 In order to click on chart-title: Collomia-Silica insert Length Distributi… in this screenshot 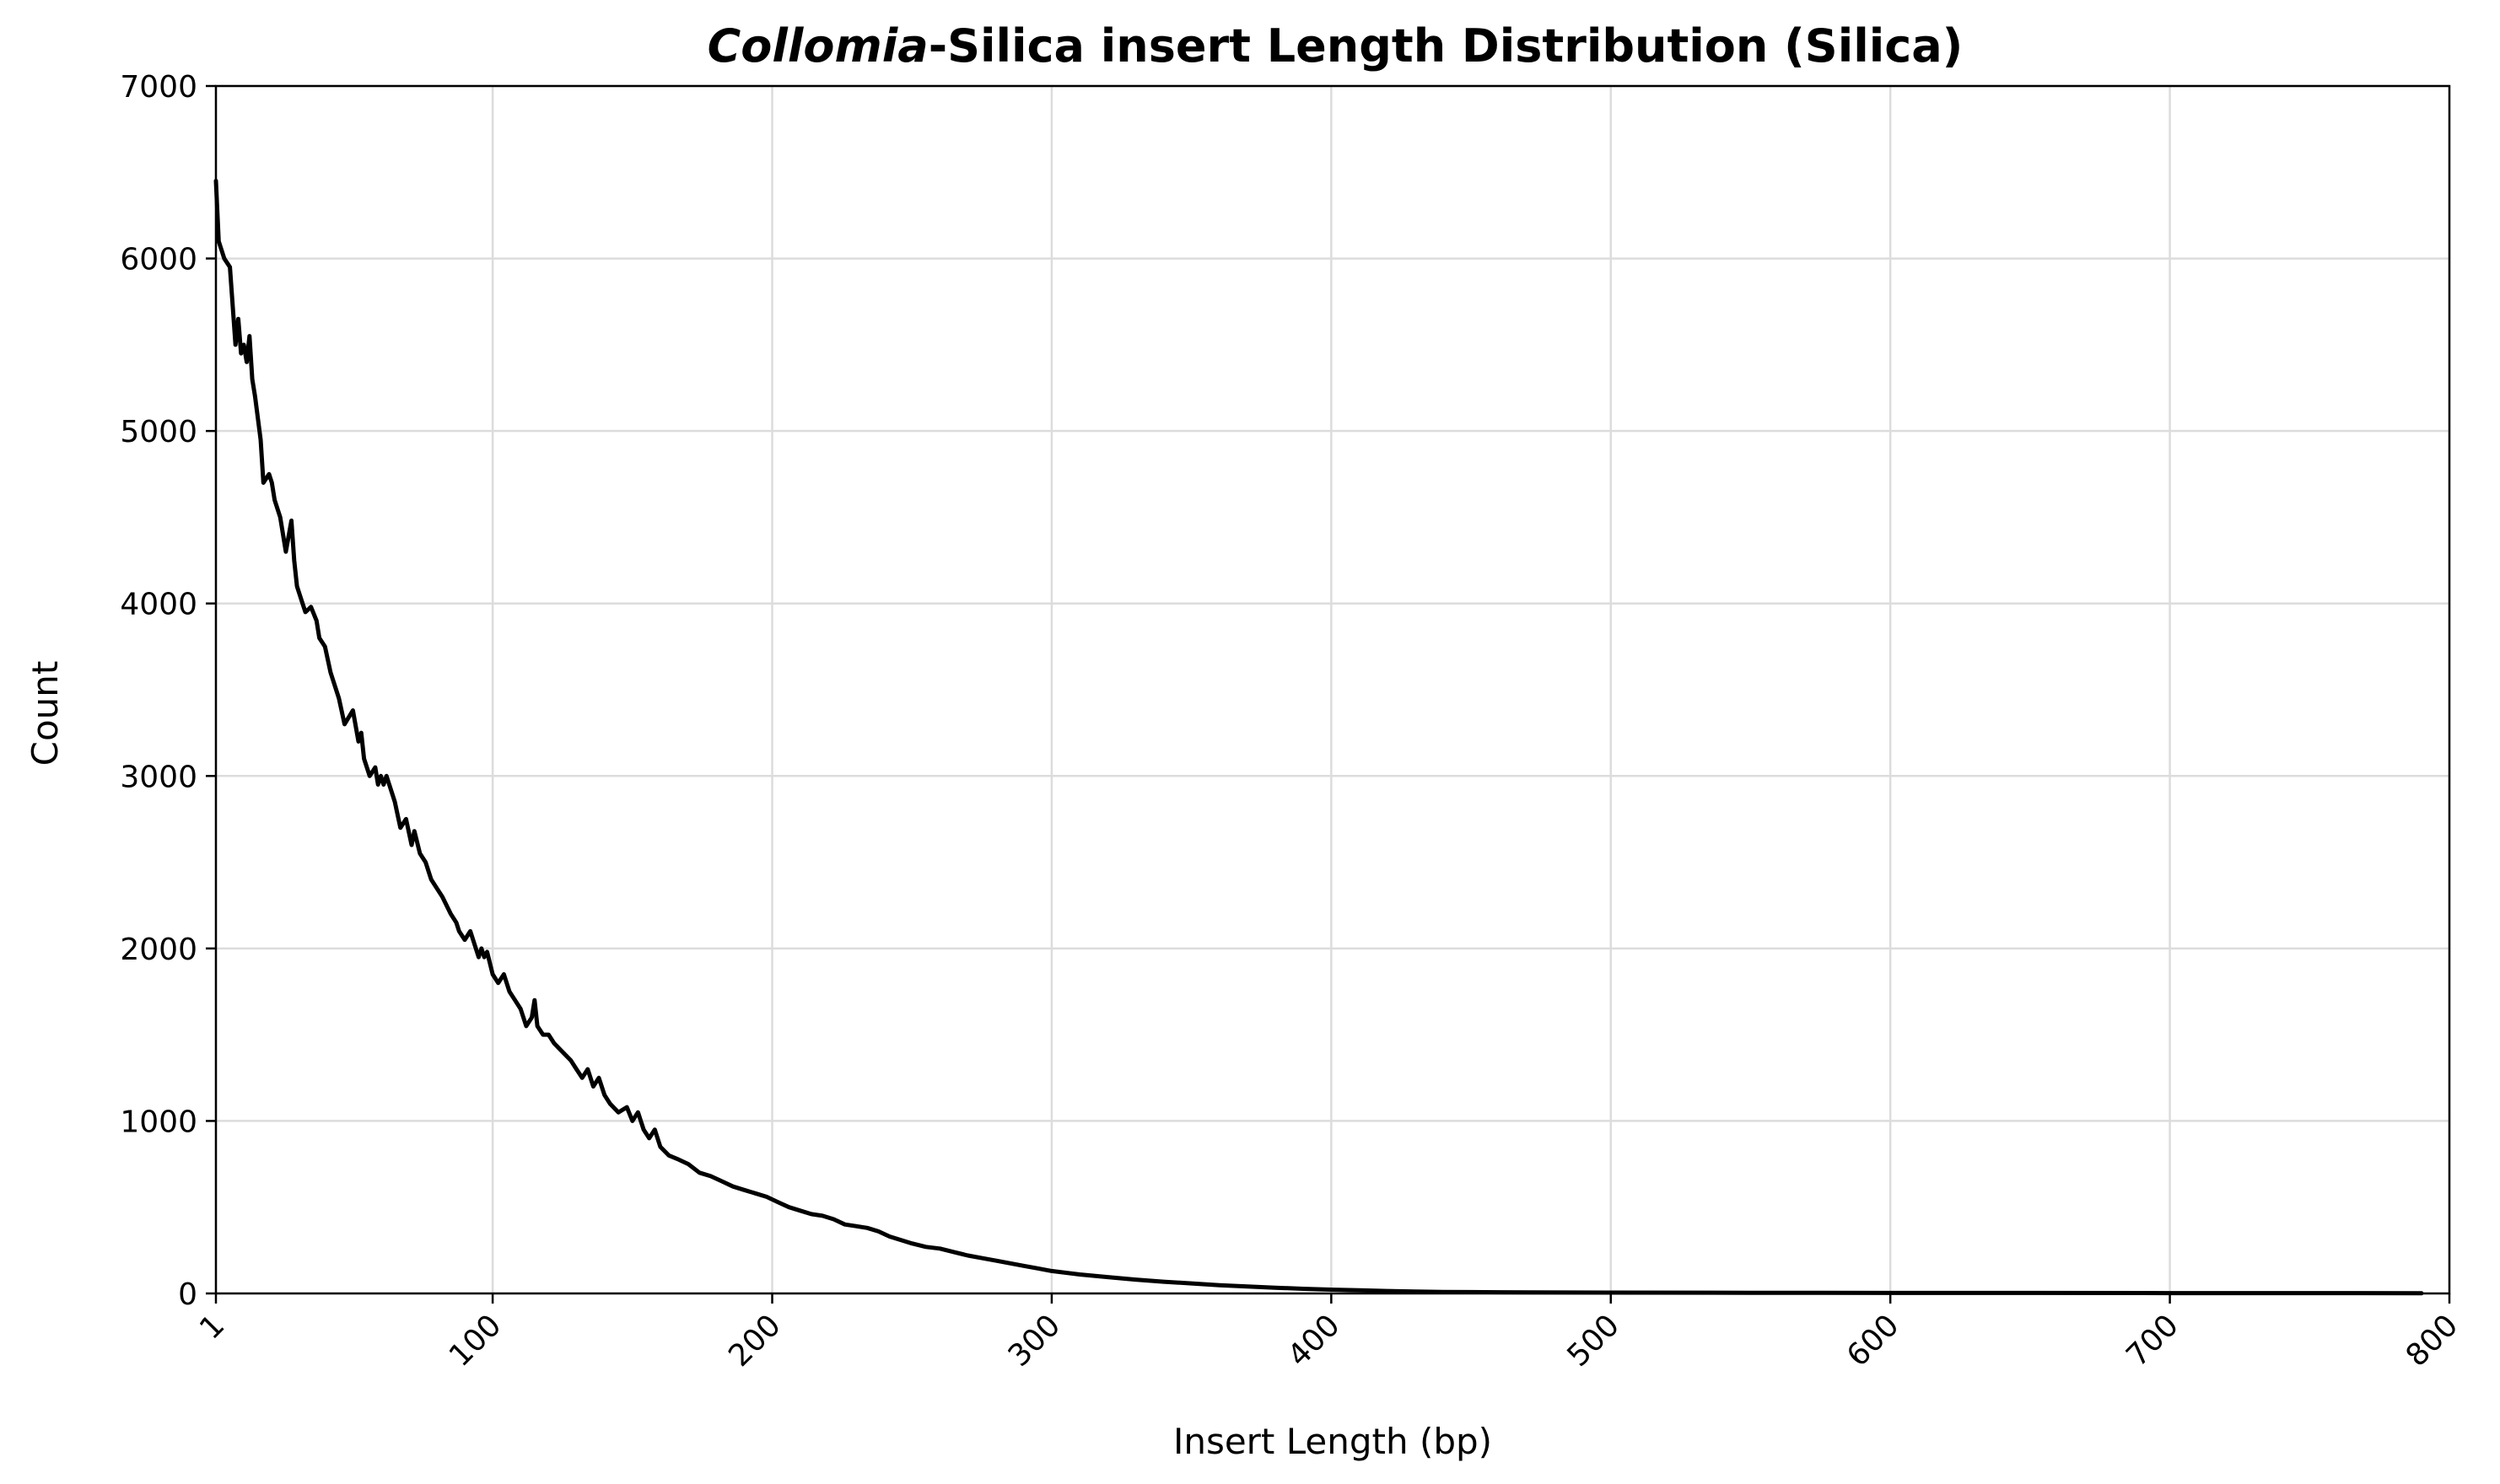, I will do `click(1336, 46)`.